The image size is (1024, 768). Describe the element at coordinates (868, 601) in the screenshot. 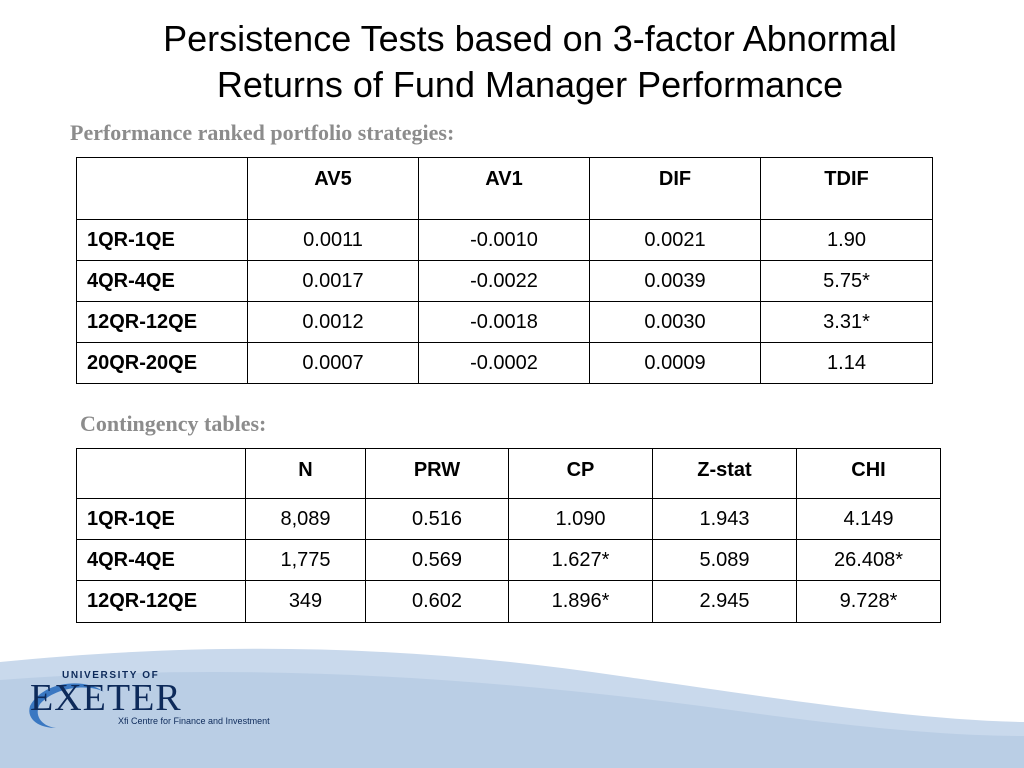

I see `table-cell: 9.728*` at that location.